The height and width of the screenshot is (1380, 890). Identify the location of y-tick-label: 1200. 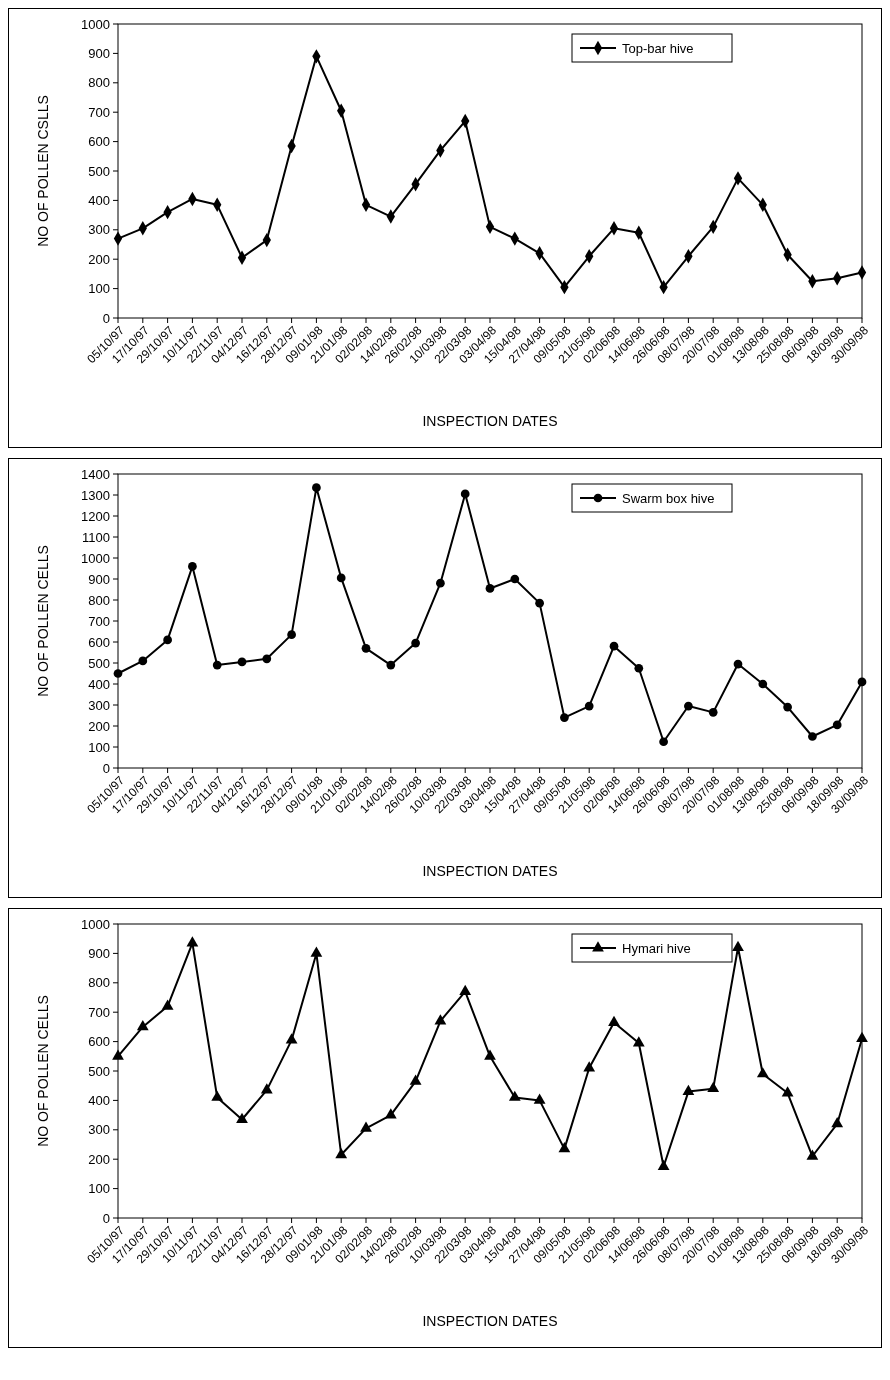
(95, 516).